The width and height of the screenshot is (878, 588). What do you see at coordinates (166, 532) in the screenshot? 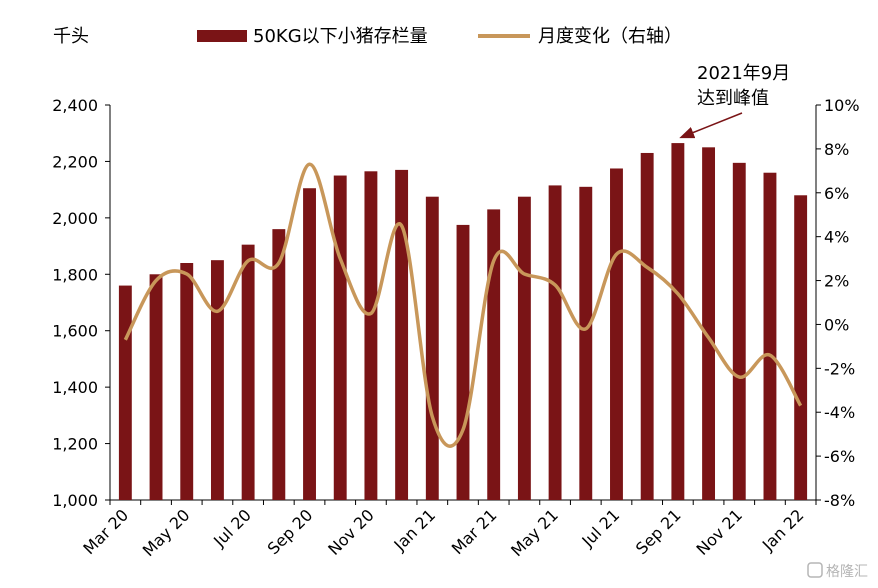
I see `x-tick-label: May 20` at bounding box center [166, 532].